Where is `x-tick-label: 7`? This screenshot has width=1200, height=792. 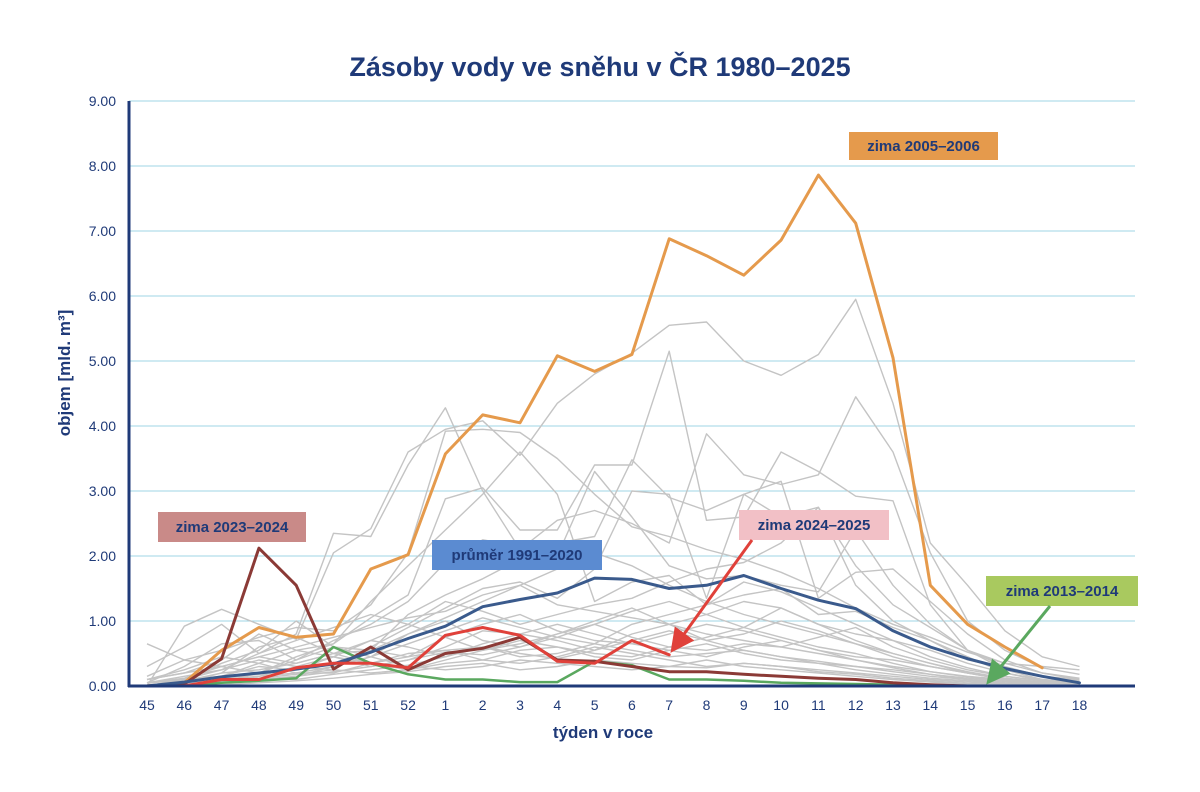 x-tick-label: 7 is located at coordinates (669, 705).